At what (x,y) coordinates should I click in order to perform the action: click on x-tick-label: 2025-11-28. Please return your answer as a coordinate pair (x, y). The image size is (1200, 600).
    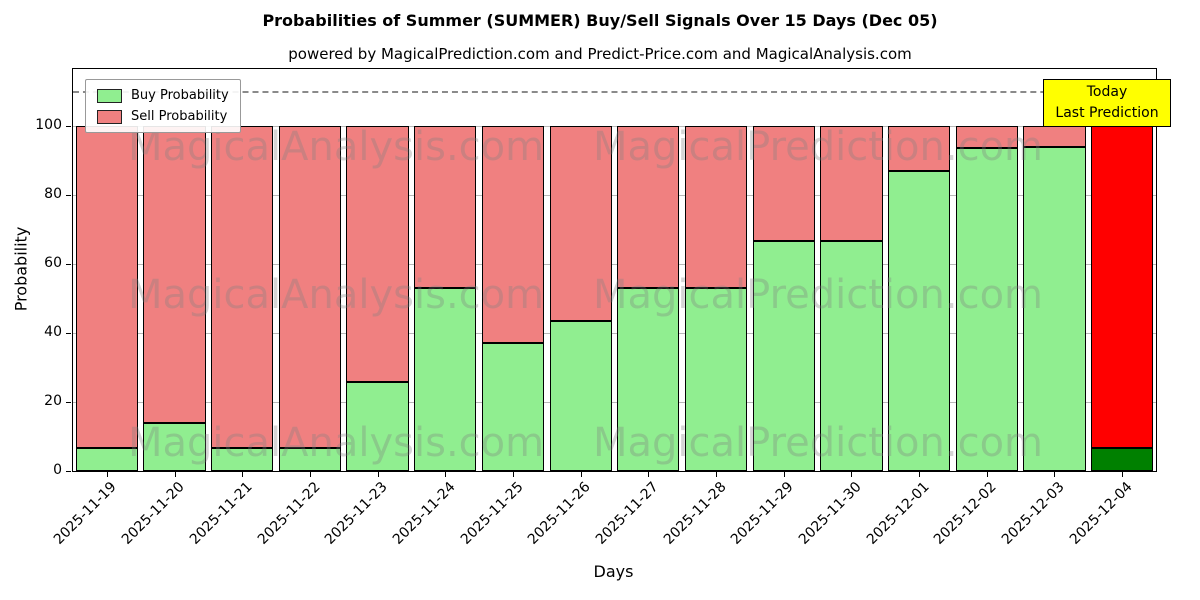
    Looking at the image, I should click on (695, 513).